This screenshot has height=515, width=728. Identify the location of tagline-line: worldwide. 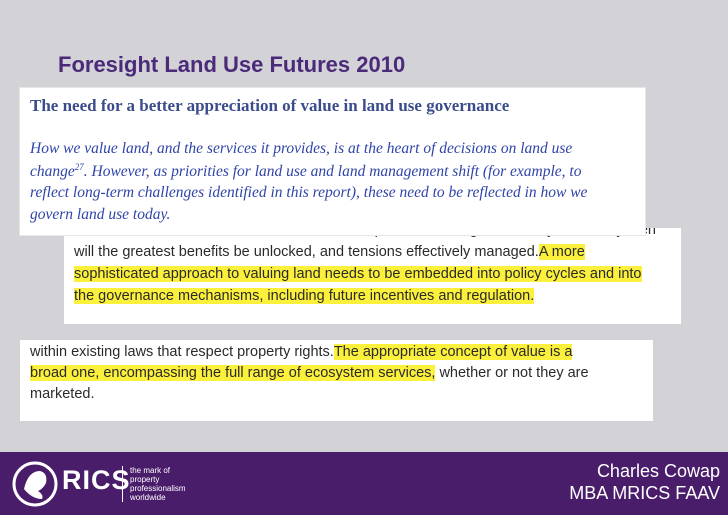
(148, 497).